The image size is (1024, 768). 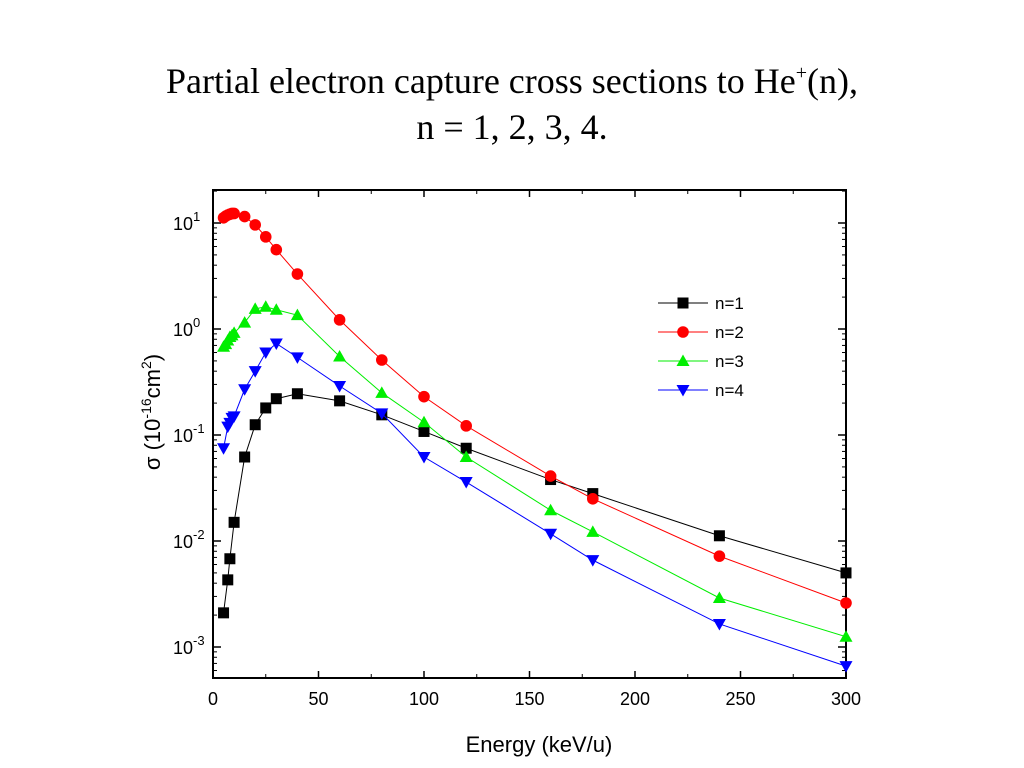 What do you see at coordinates (189, 433) in the screenshot?
I see `y-tick-label: 10⁻¹` at bounding box center [189, 433].